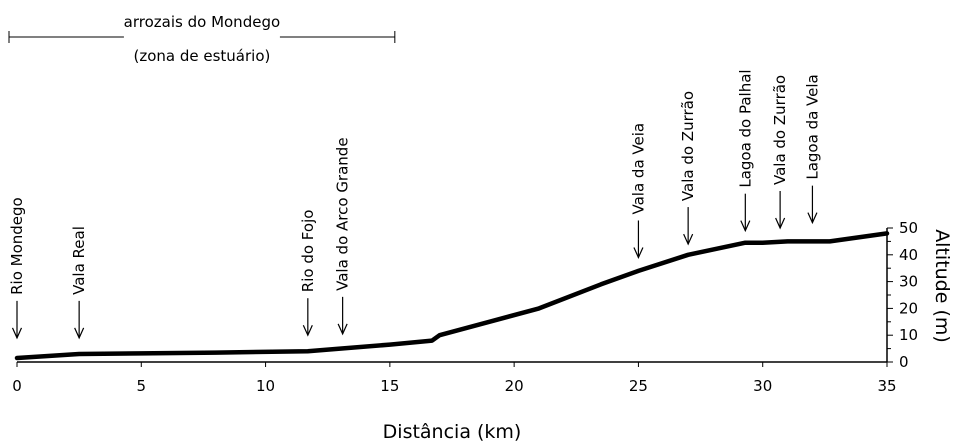 The width and height of the screenshot is (956, 443). I want to click on annotation-label: Vala Real, so click(79, 260).